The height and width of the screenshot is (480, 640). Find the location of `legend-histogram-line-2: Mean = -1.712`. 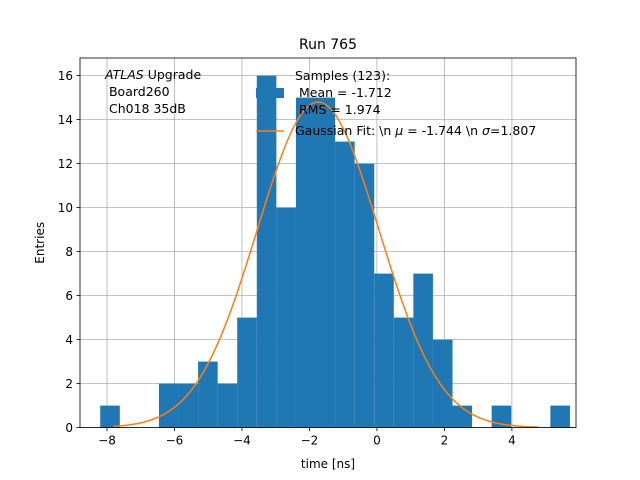

legend-histogram-line-2: Mean = -1.712 is located at coordinates (343, 92).